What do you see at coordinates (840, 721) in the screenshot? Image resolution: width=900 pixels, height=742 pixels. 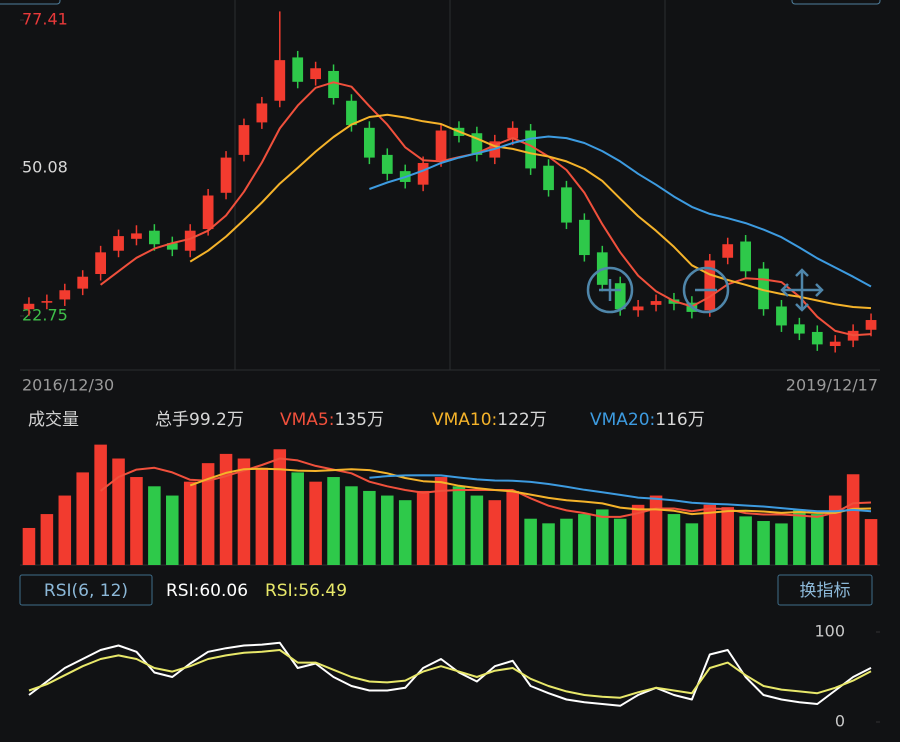 I see `y-tick-label: 0` at bounding box center [840, 721].